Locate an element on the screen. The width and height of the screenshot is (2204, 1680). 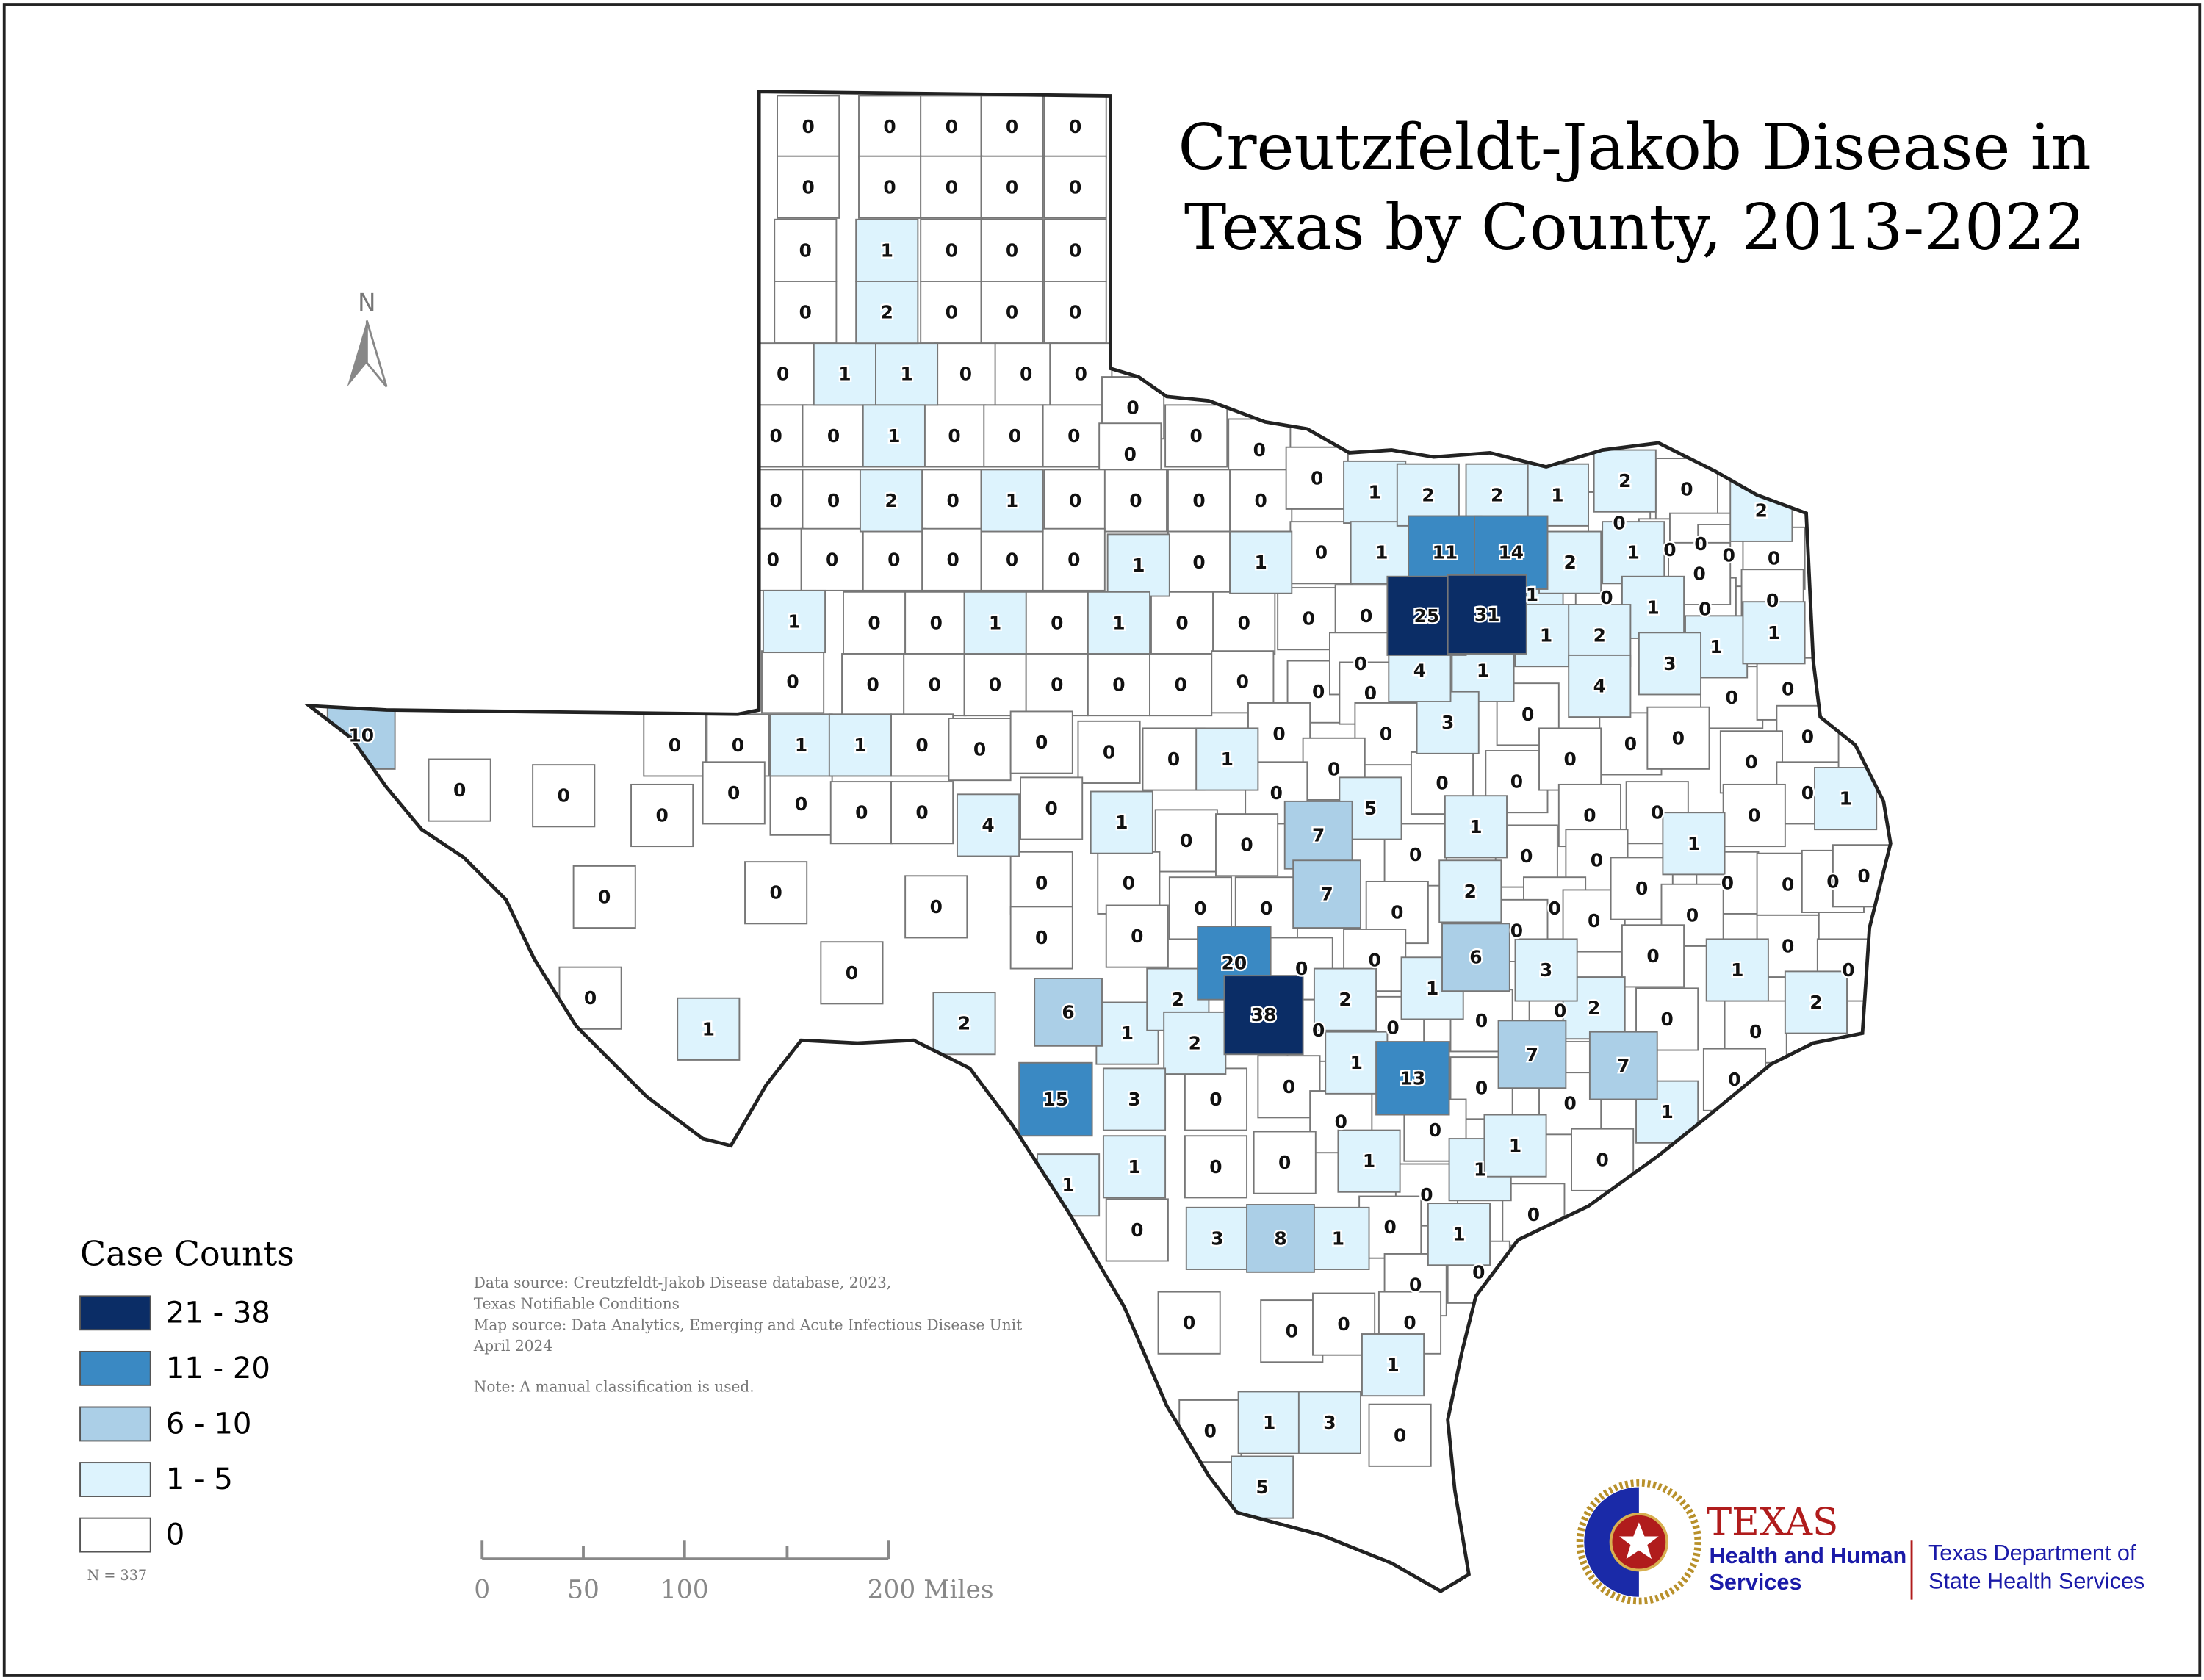
scale-bar is located at coordinates (685, 1550).